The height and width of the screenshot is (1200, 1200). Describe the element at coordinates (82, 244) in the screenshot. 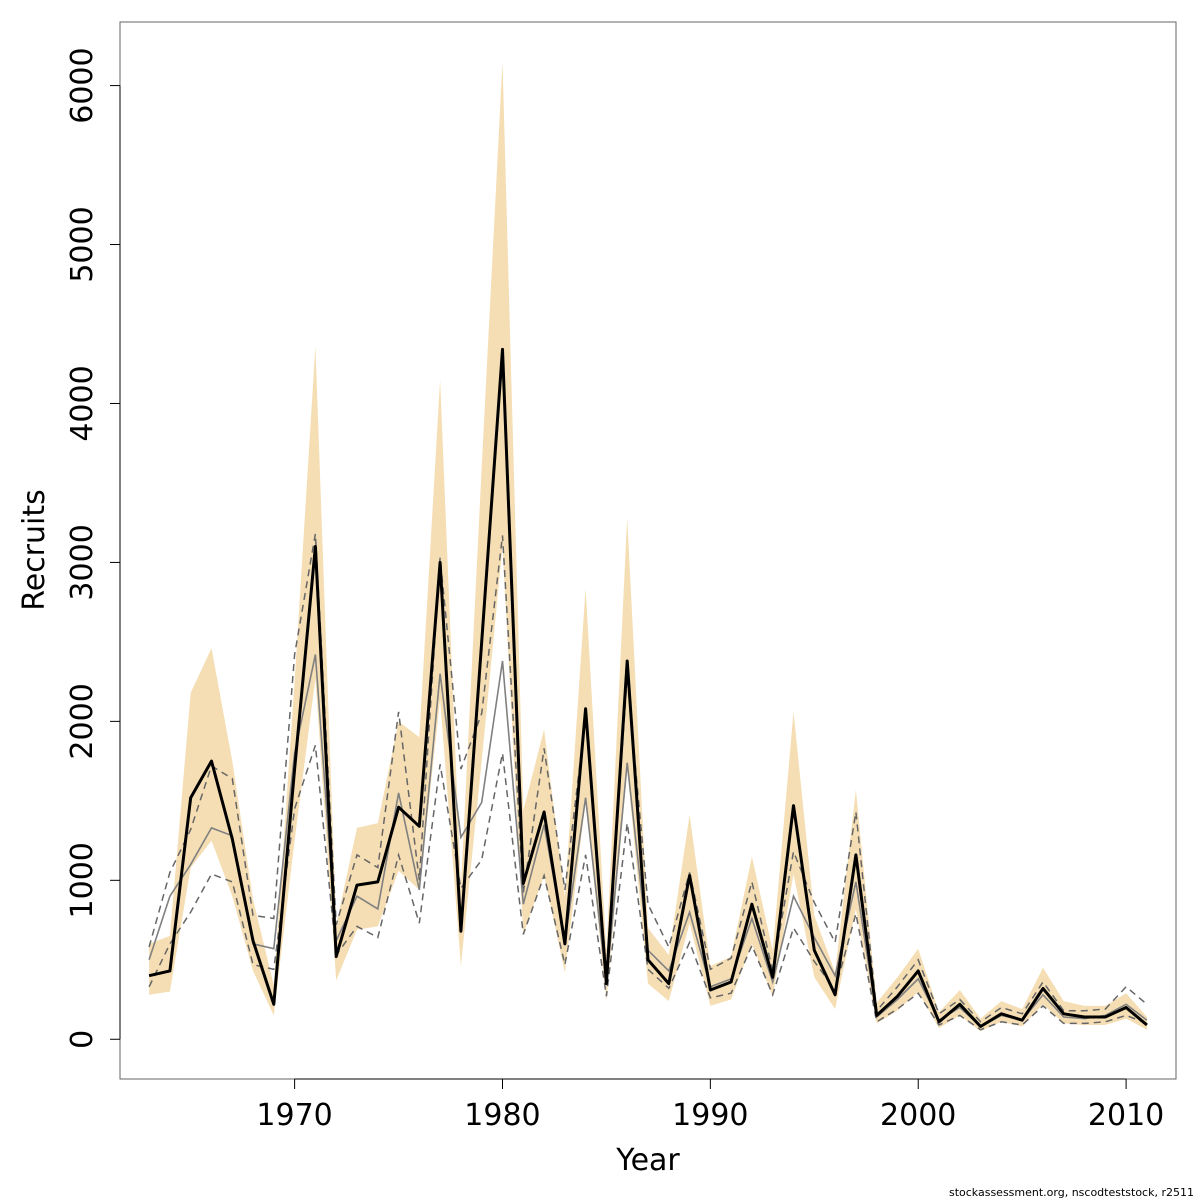

I see `y-tick-label: 5000` at that location.